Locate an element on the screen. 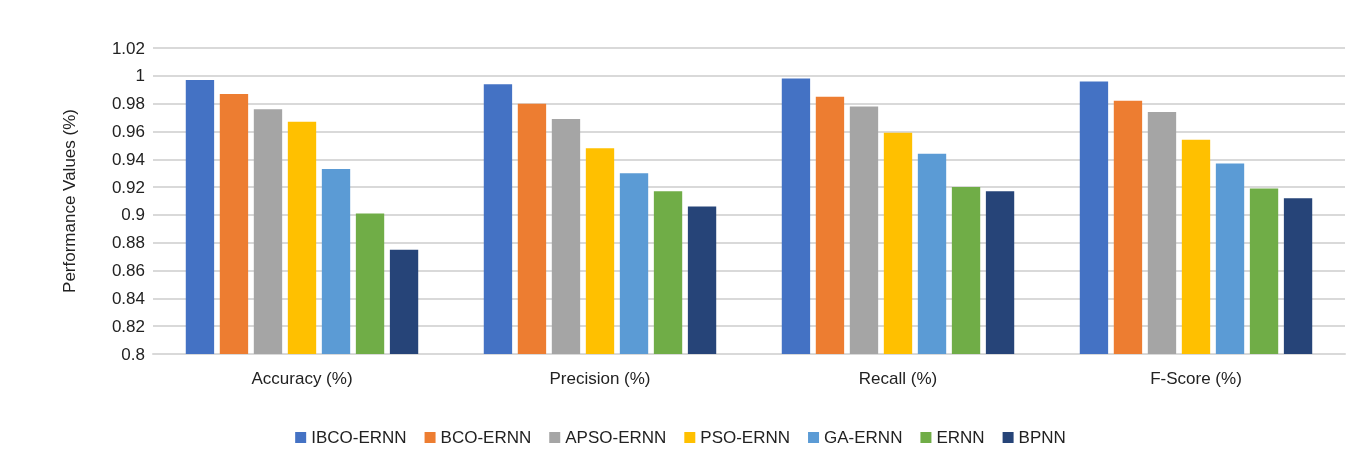 Image resolution: width=1361 pixels, height=463 pixels. y-tick-label: 0.94 is located at coordinates (128, 159).